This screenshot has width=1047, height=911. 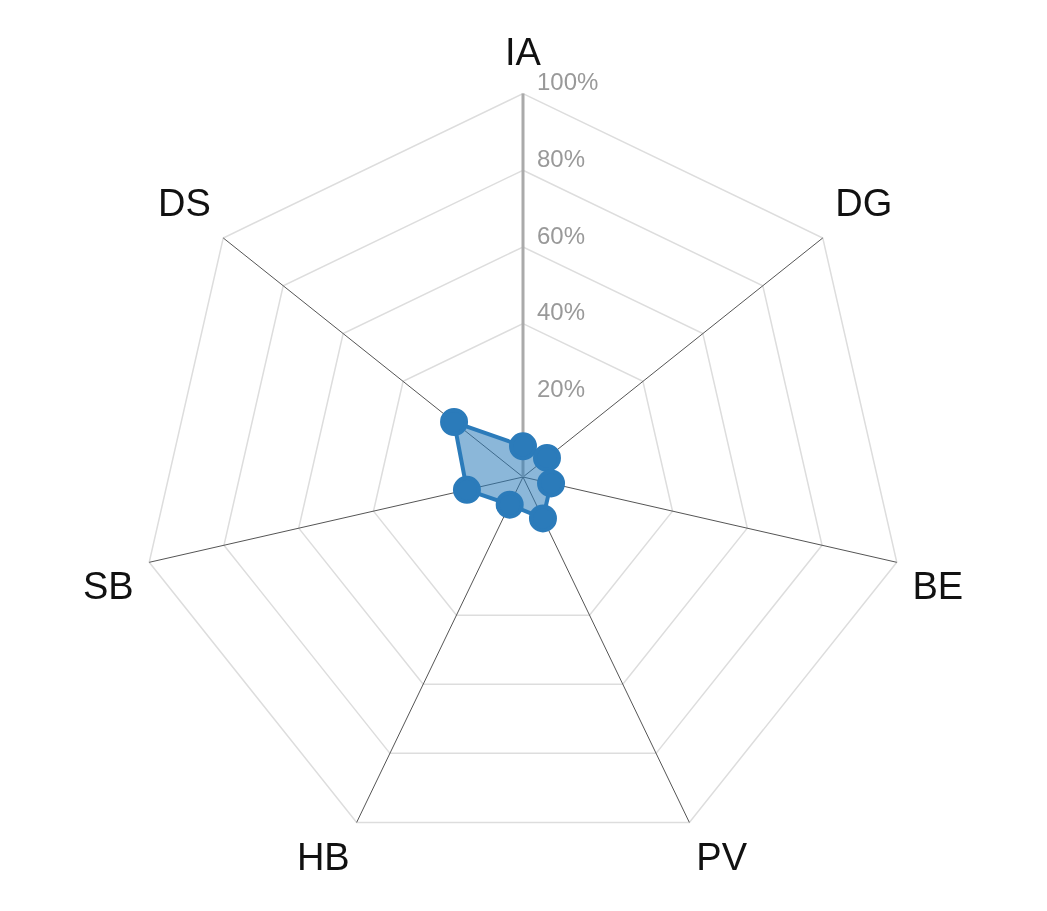 I want to click on y-tick-label: 20%, so click(x=561, y=388).